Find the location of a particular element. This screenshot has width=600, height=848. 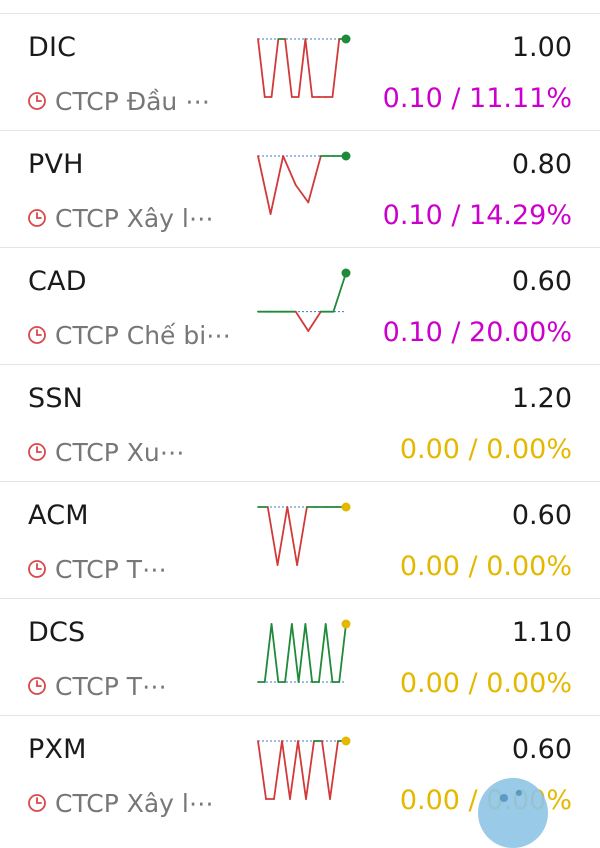

stock-row-cad: CAD CTCP Chế bi⋯ 0.60 0.10 / 20.00% is located at coordinates (300, 305).